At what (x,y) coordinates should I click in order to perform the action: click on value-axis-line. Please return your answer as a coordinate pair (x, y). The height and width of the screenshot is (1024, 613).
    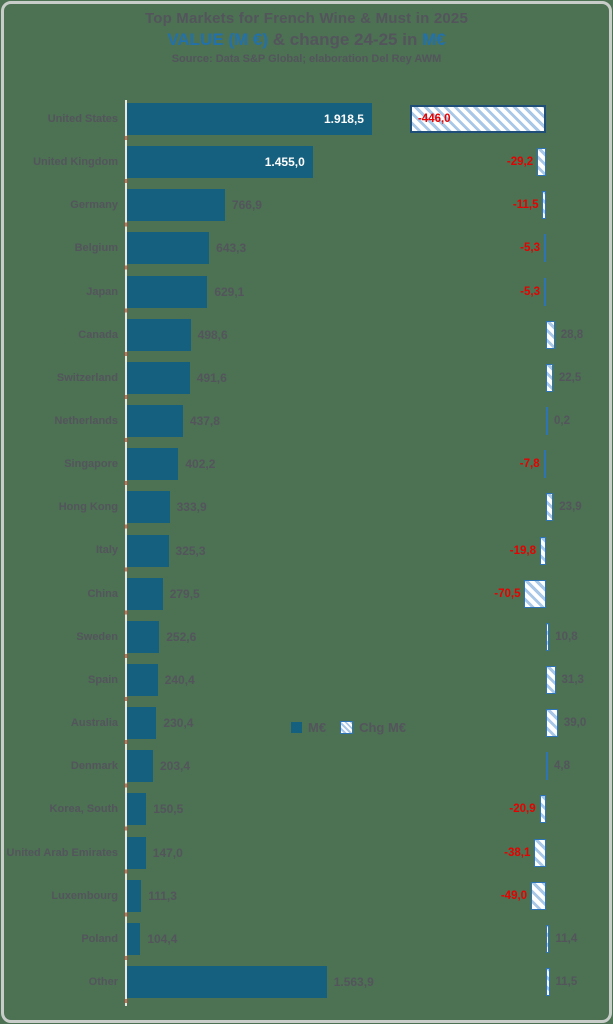
    Looking at the image, I should click on (126, 553).